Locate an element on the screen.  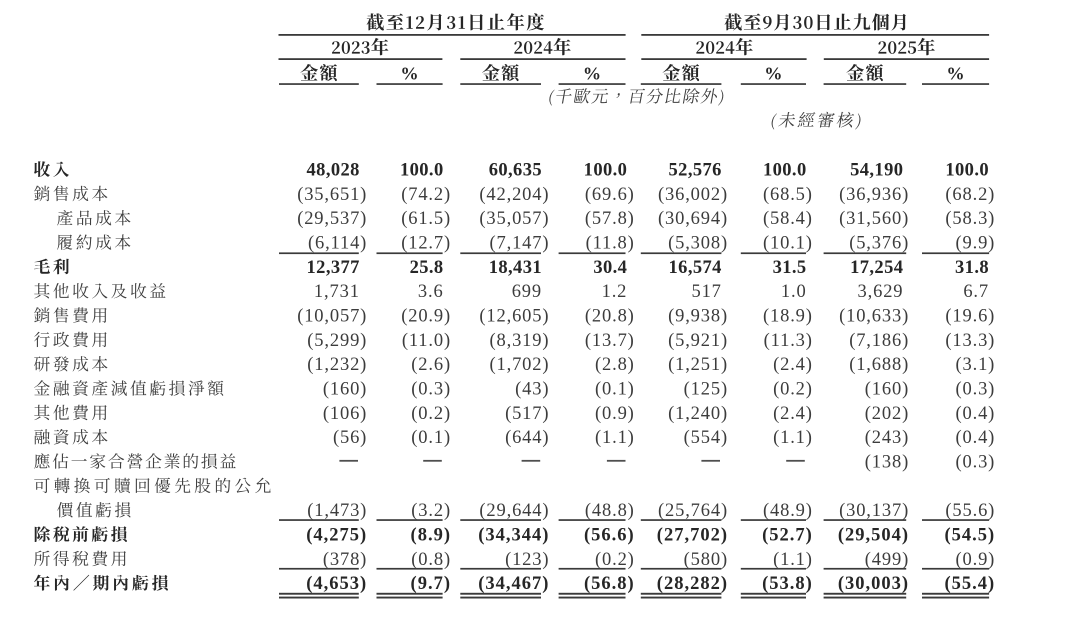
svg-text: (54.5) is located at coordinates (969, 536).